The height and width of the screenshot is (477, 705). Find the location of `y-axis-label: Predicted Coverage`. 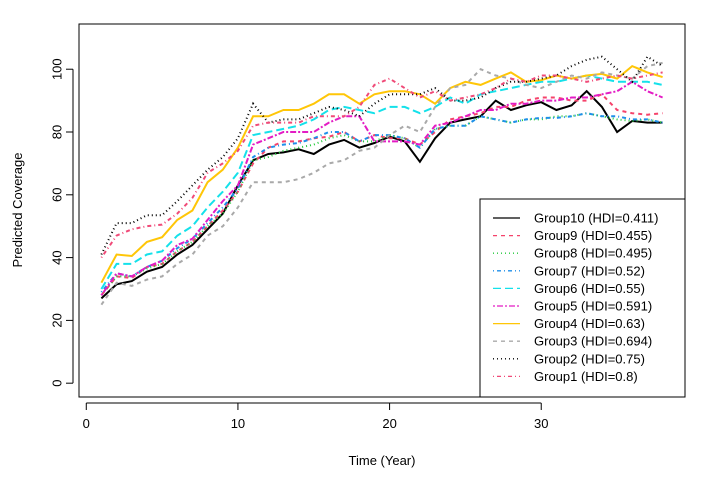

y-axis-label: Predicted Coverage is located at coordinates (17, 210).